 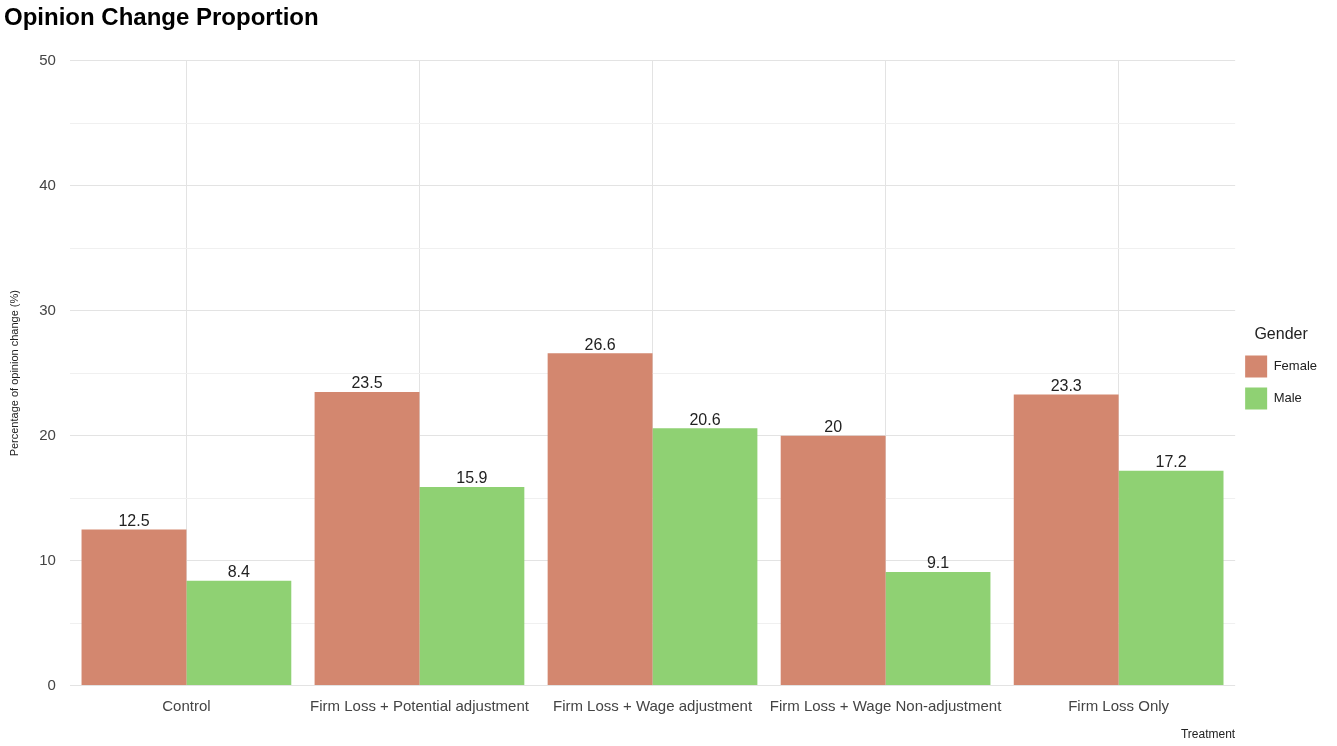 I want to click on legend-label: Female, so click(x=1295, y=366).